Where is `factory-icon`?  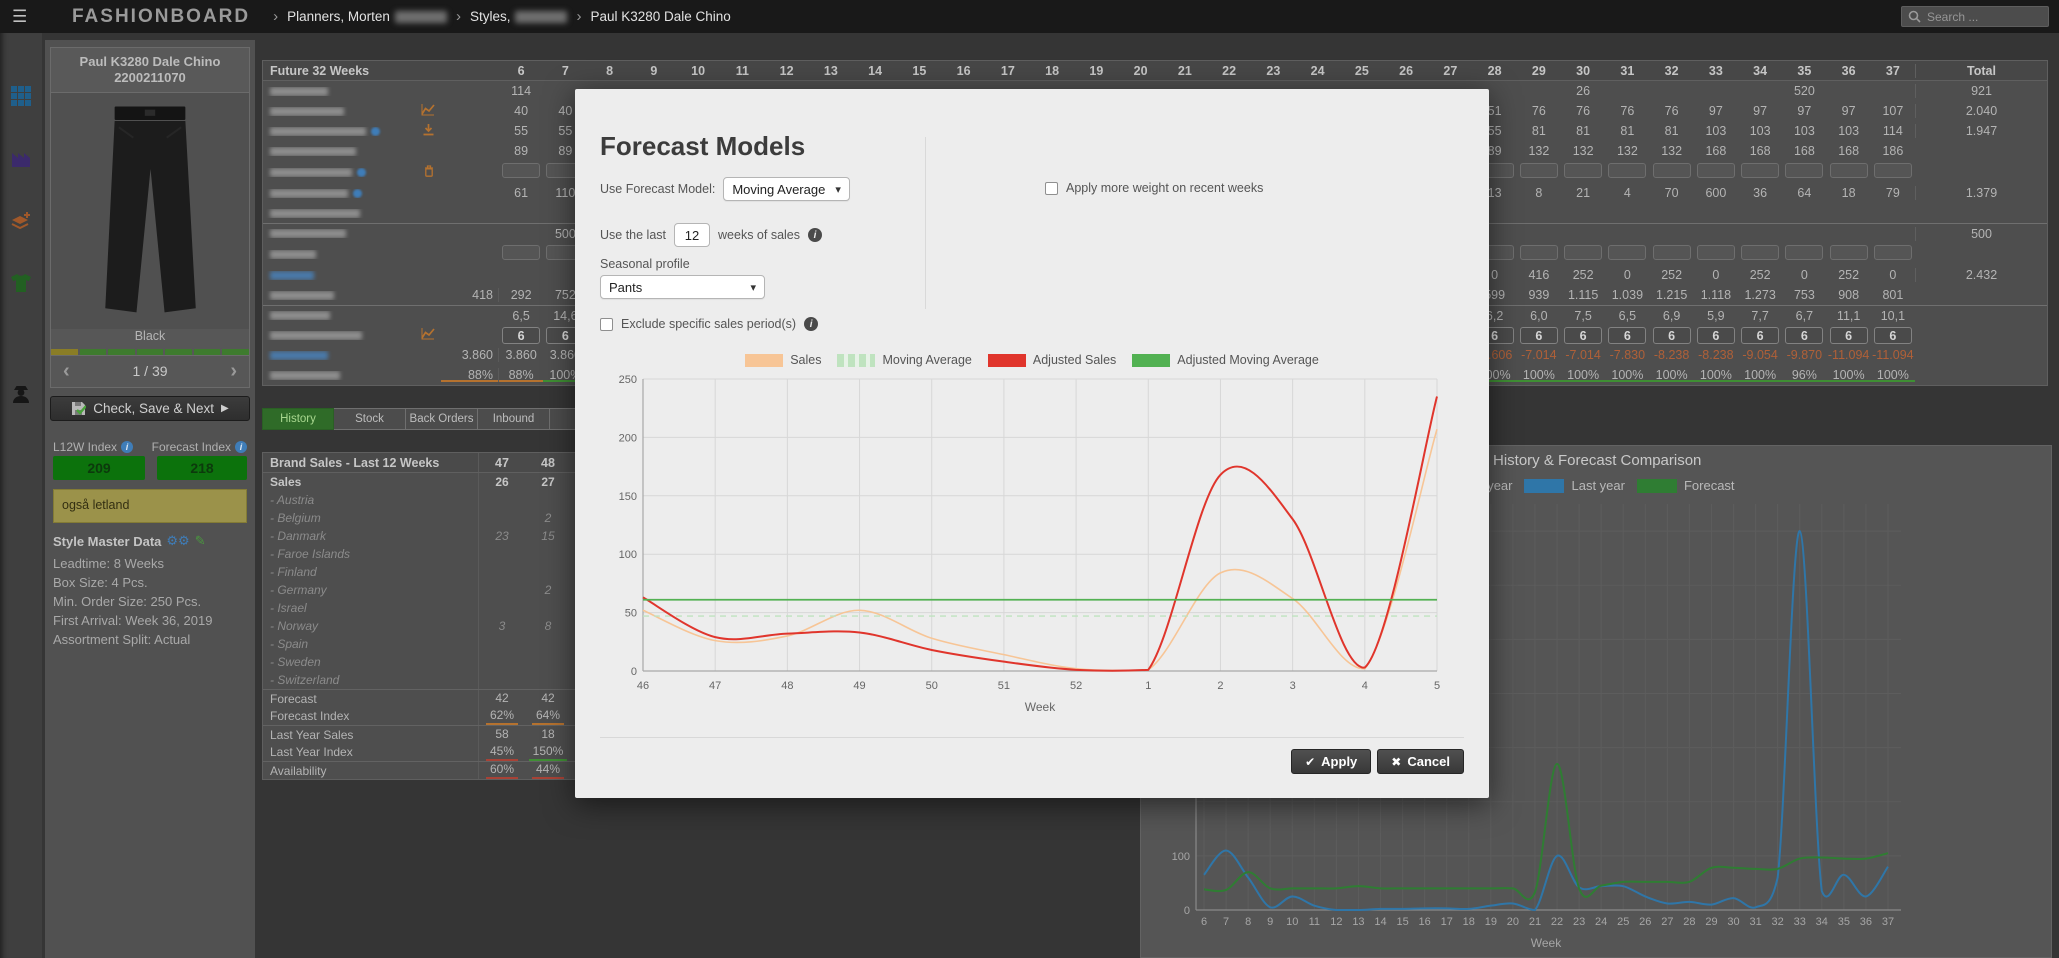
factory-icon is located at coordinates (21, 158).